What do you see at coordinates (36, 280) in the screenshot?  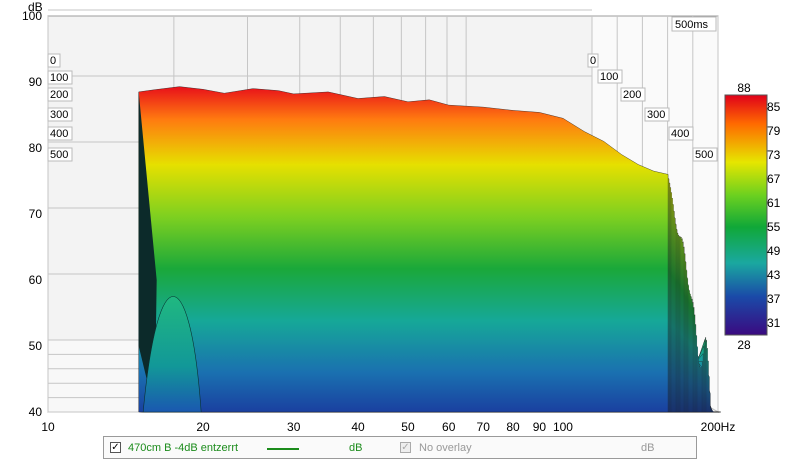 I see `y-tick-label: 60` at bounding box center [36, 280].